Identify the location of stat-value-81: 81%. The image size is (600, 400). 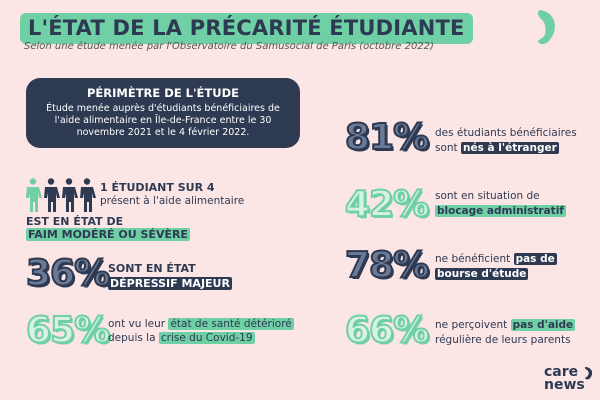
(387, 137).